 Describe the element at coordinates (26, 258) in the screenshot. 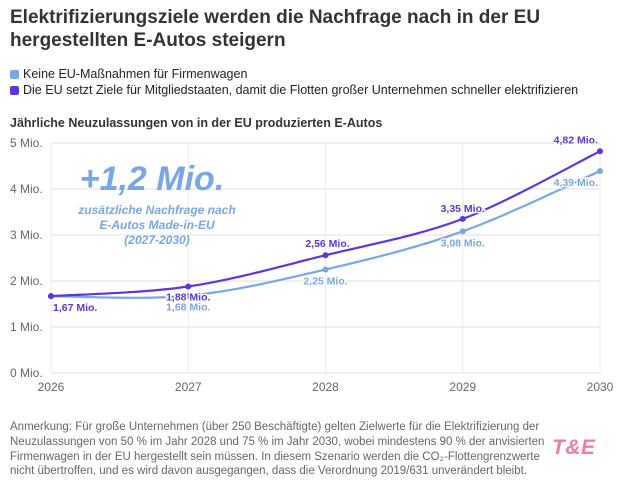

I see `y-axis: 0 Mio. 1 Mio. 2 Mio. 3 Mio. 4 Mio. 5 Mio.` at that location.